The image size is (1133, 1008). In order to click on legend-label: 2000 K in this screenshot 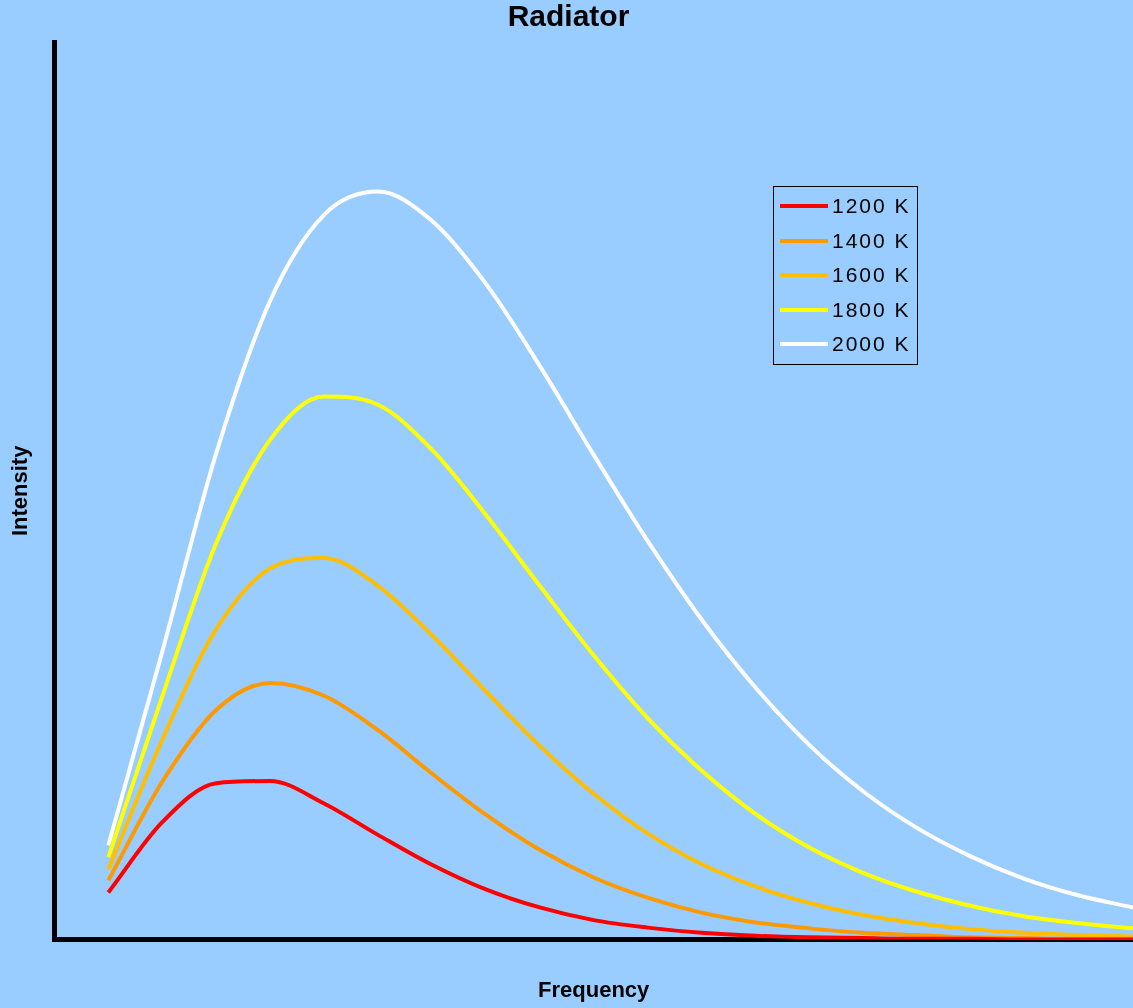, I will do `click(871, 344)`.